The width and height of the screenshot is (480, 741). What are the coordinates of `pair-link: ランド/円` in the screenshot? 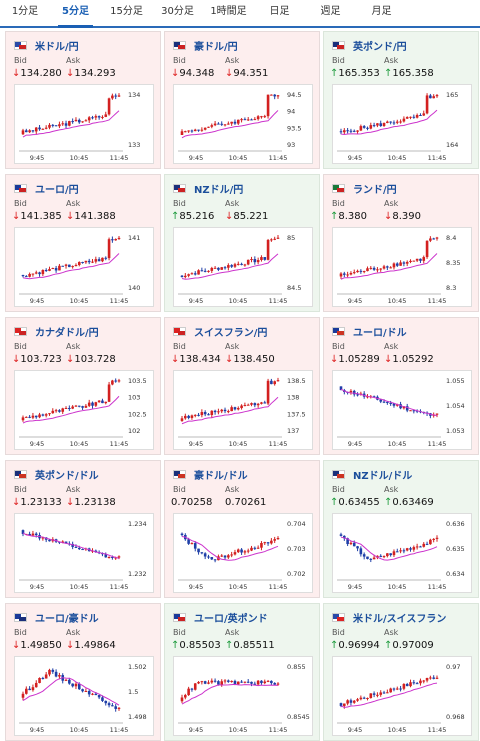 It's located at (375, 190).